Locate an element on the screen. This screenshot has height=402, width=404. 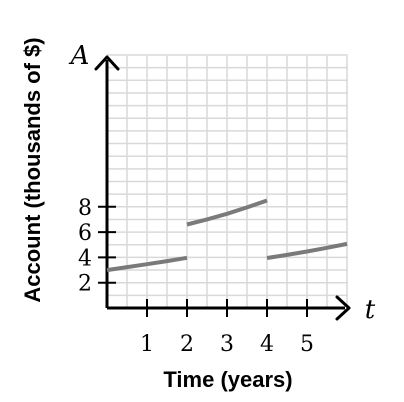
x-axis-arrowhead is located at coordinates (343, 308).